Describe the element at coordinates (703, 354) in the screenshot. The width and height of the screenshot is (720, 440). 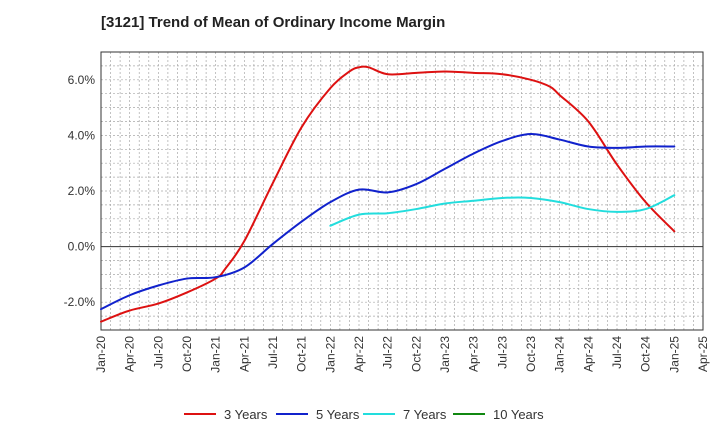
I see `x-tick-label: Apr-25` at that location.